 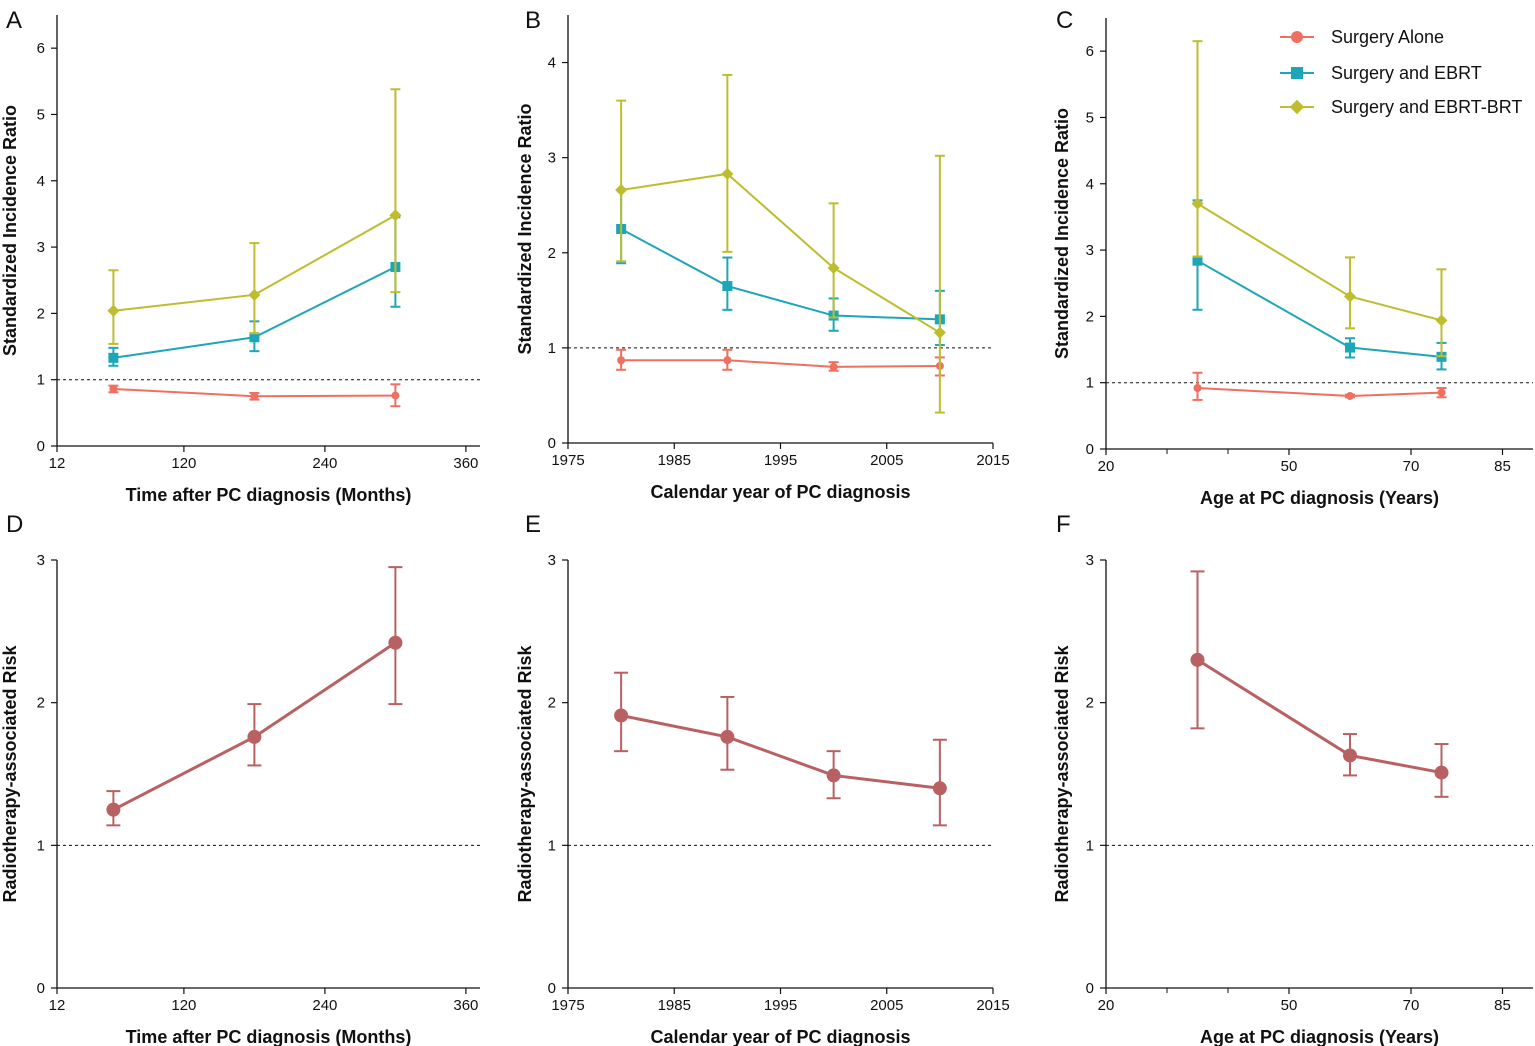 What do you see at coordinates (780, 492) in the screenshot?
I see `x-axis-title: Calendar year of PC diagnosis` at bounding box center [780, 492].